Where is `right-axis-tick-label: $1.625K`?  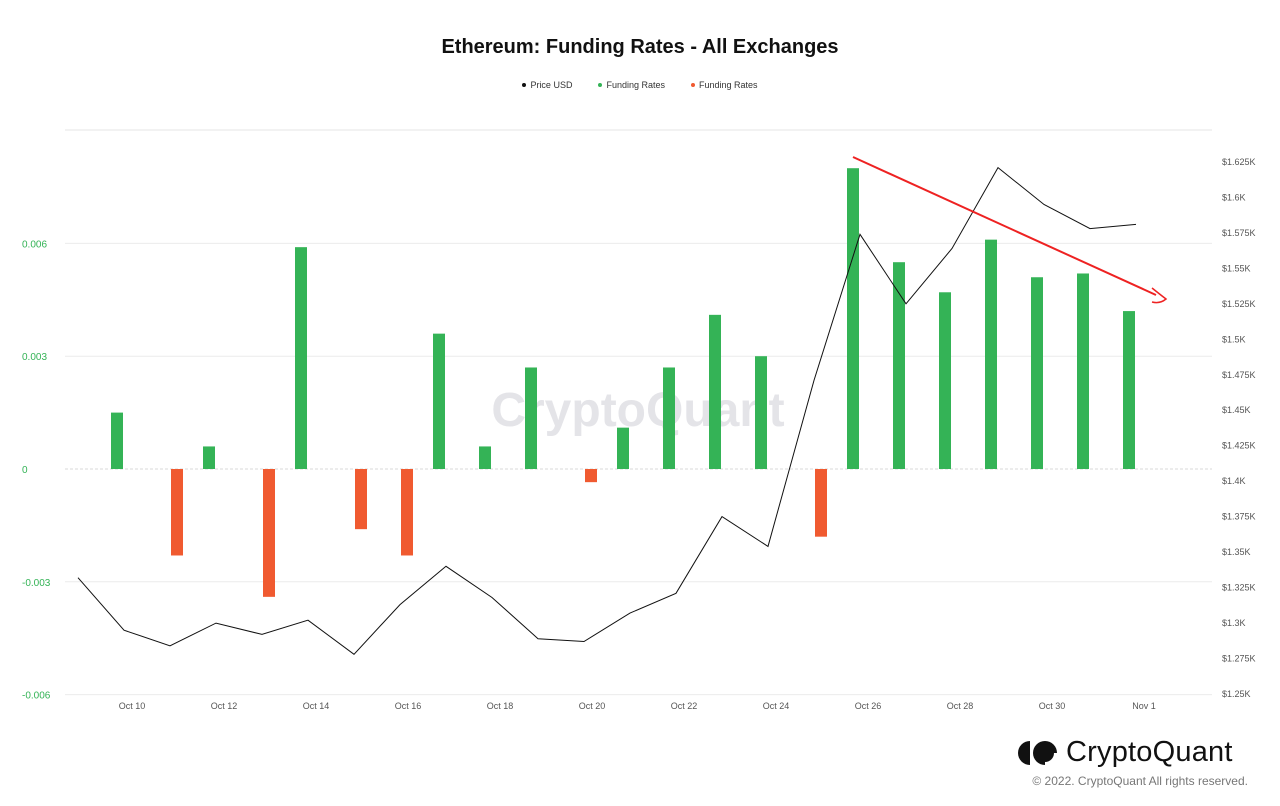 right-axis-tick-label: $1.625K is located at coordinates (1239, 162).